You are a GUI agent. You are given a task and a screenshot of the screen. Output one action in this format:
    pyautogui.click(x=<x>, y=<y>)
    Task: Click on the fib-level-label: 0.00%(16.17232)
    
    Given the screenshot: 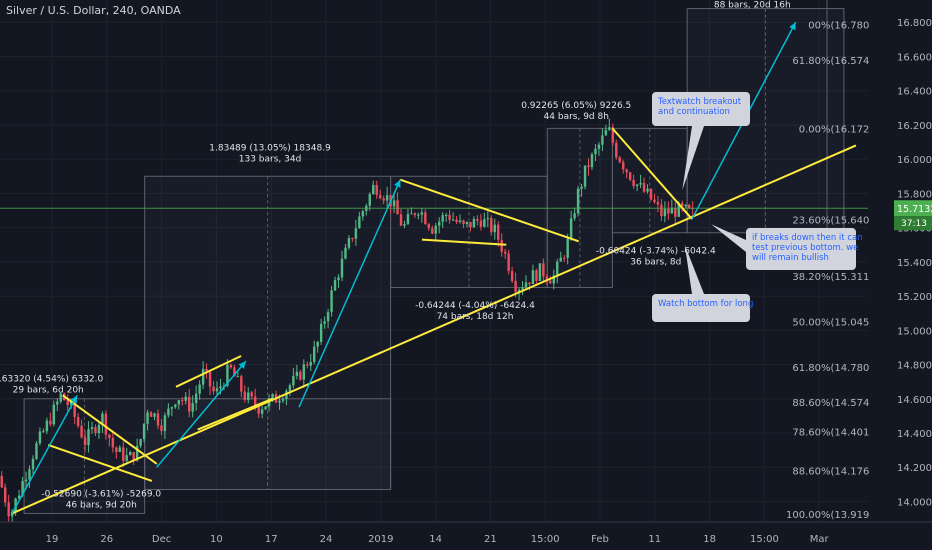 What is the action you would take?
    pyautogui.click(x=842, y=130)
    